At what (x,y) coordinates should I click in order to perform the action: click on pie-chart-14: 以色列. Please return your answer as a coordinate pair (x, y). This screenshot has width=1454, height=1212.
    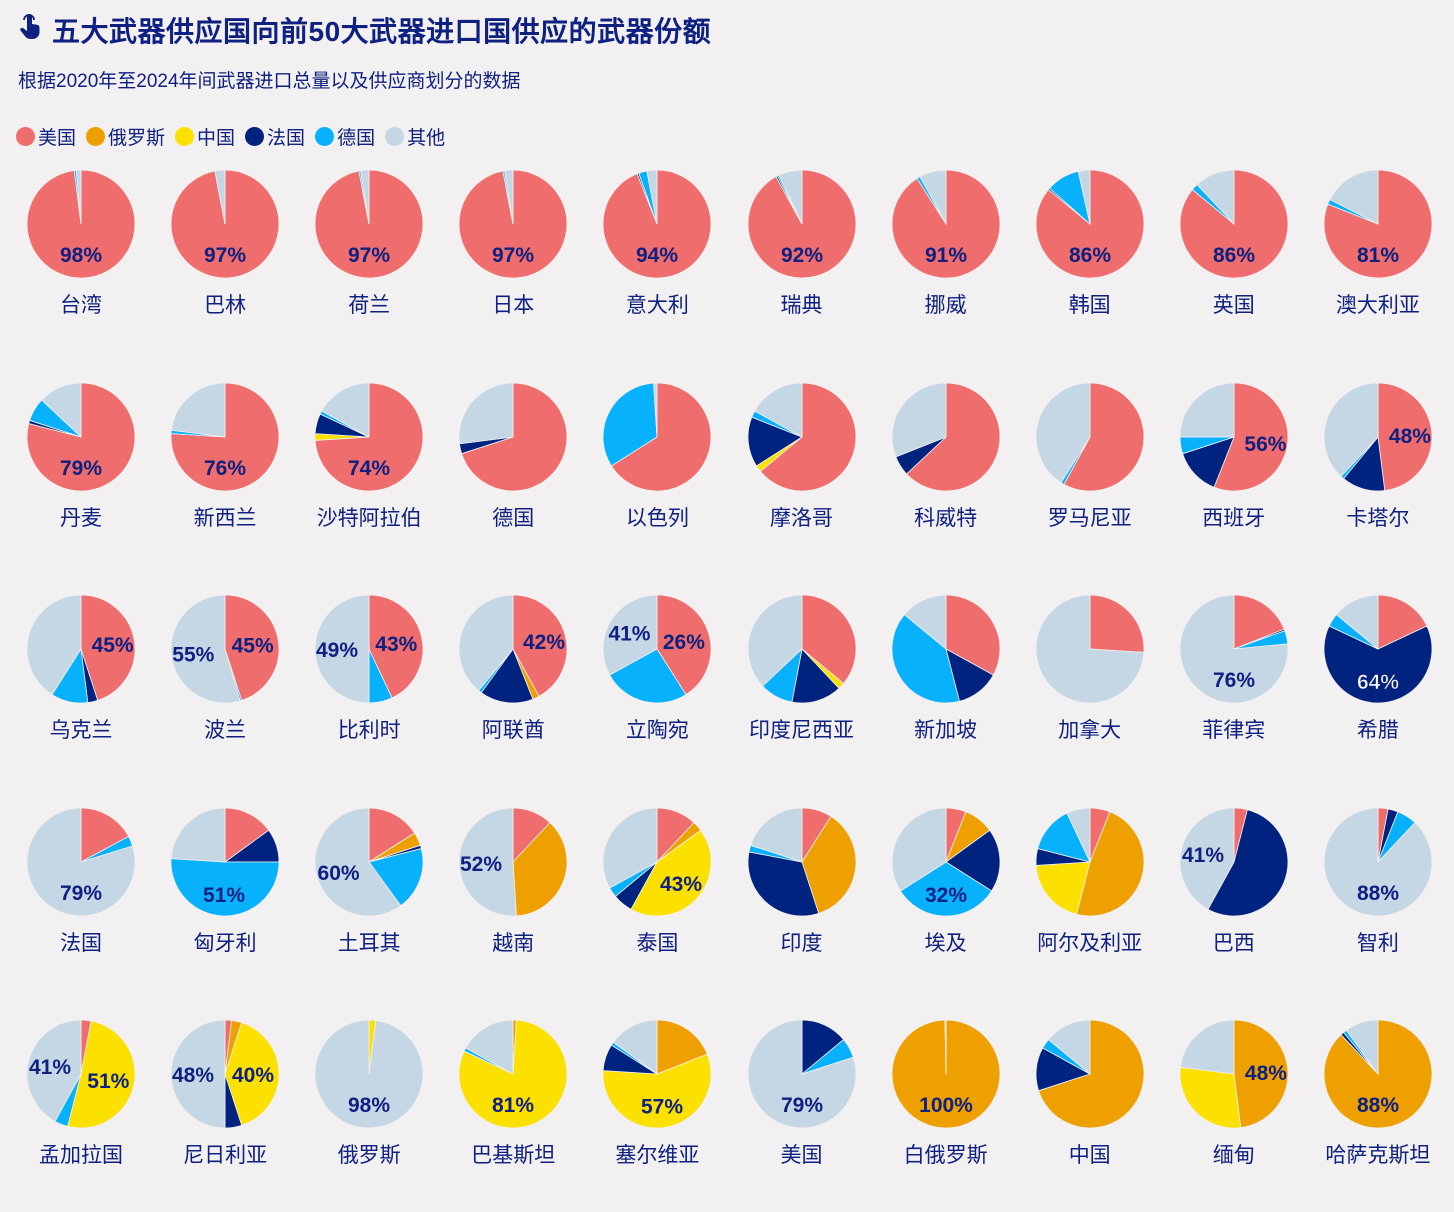
    Looking at the image, I should click on (657, 458).